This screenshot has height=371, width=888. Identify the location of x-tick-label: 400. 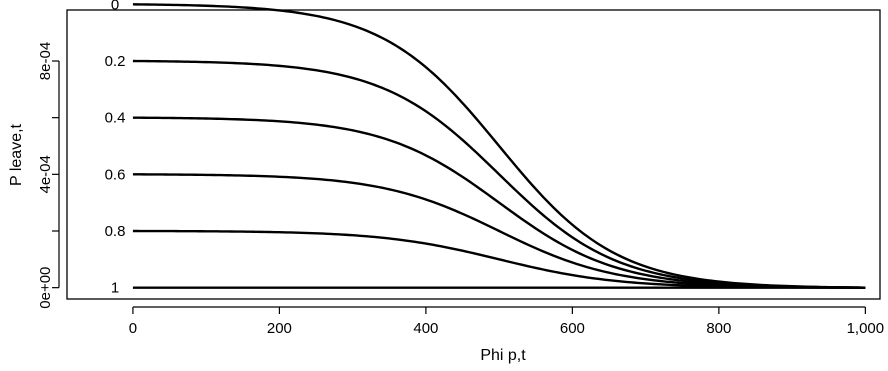
(425, 328).